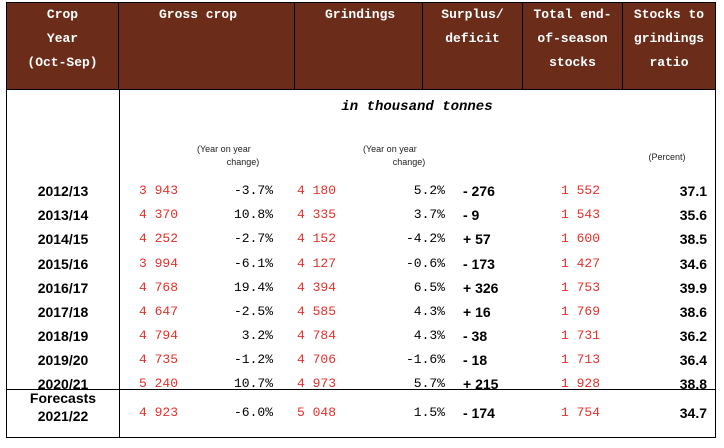 Image resolution: width=724 pixels, height=448 pixels. I want to click on crop-year-text: 2018/19, so click(63, 336).